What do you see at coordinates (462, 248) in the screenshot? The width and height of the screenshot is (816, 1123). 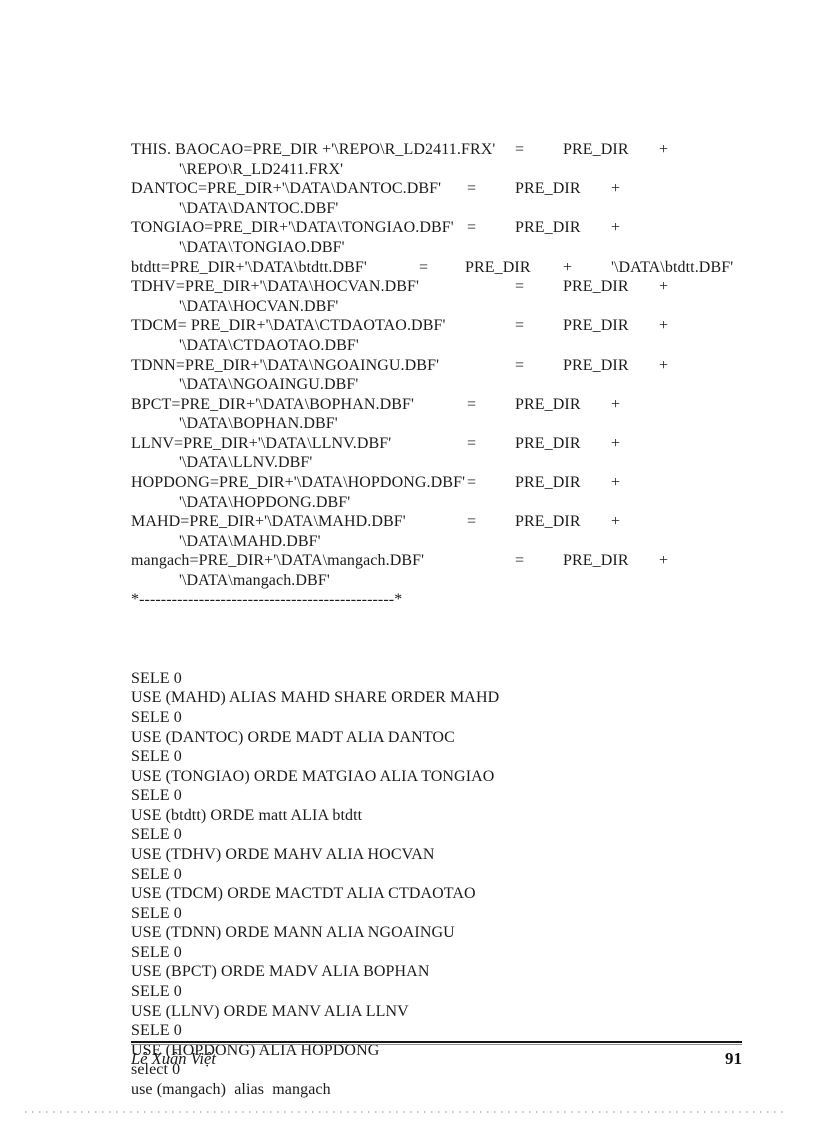 I see `code-line: '\DATA\TONGIAO.DBF'` at bounding box center [462, 248].